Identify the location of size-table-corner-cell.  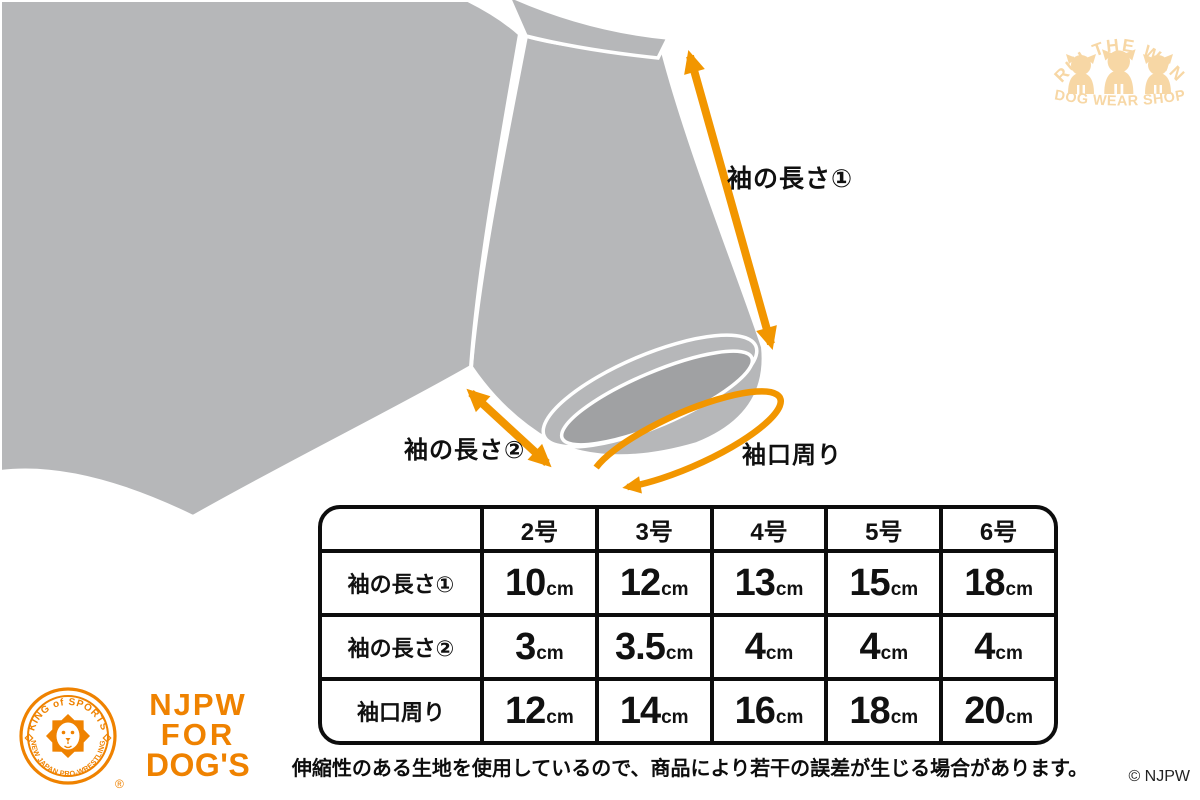
(401, 529).